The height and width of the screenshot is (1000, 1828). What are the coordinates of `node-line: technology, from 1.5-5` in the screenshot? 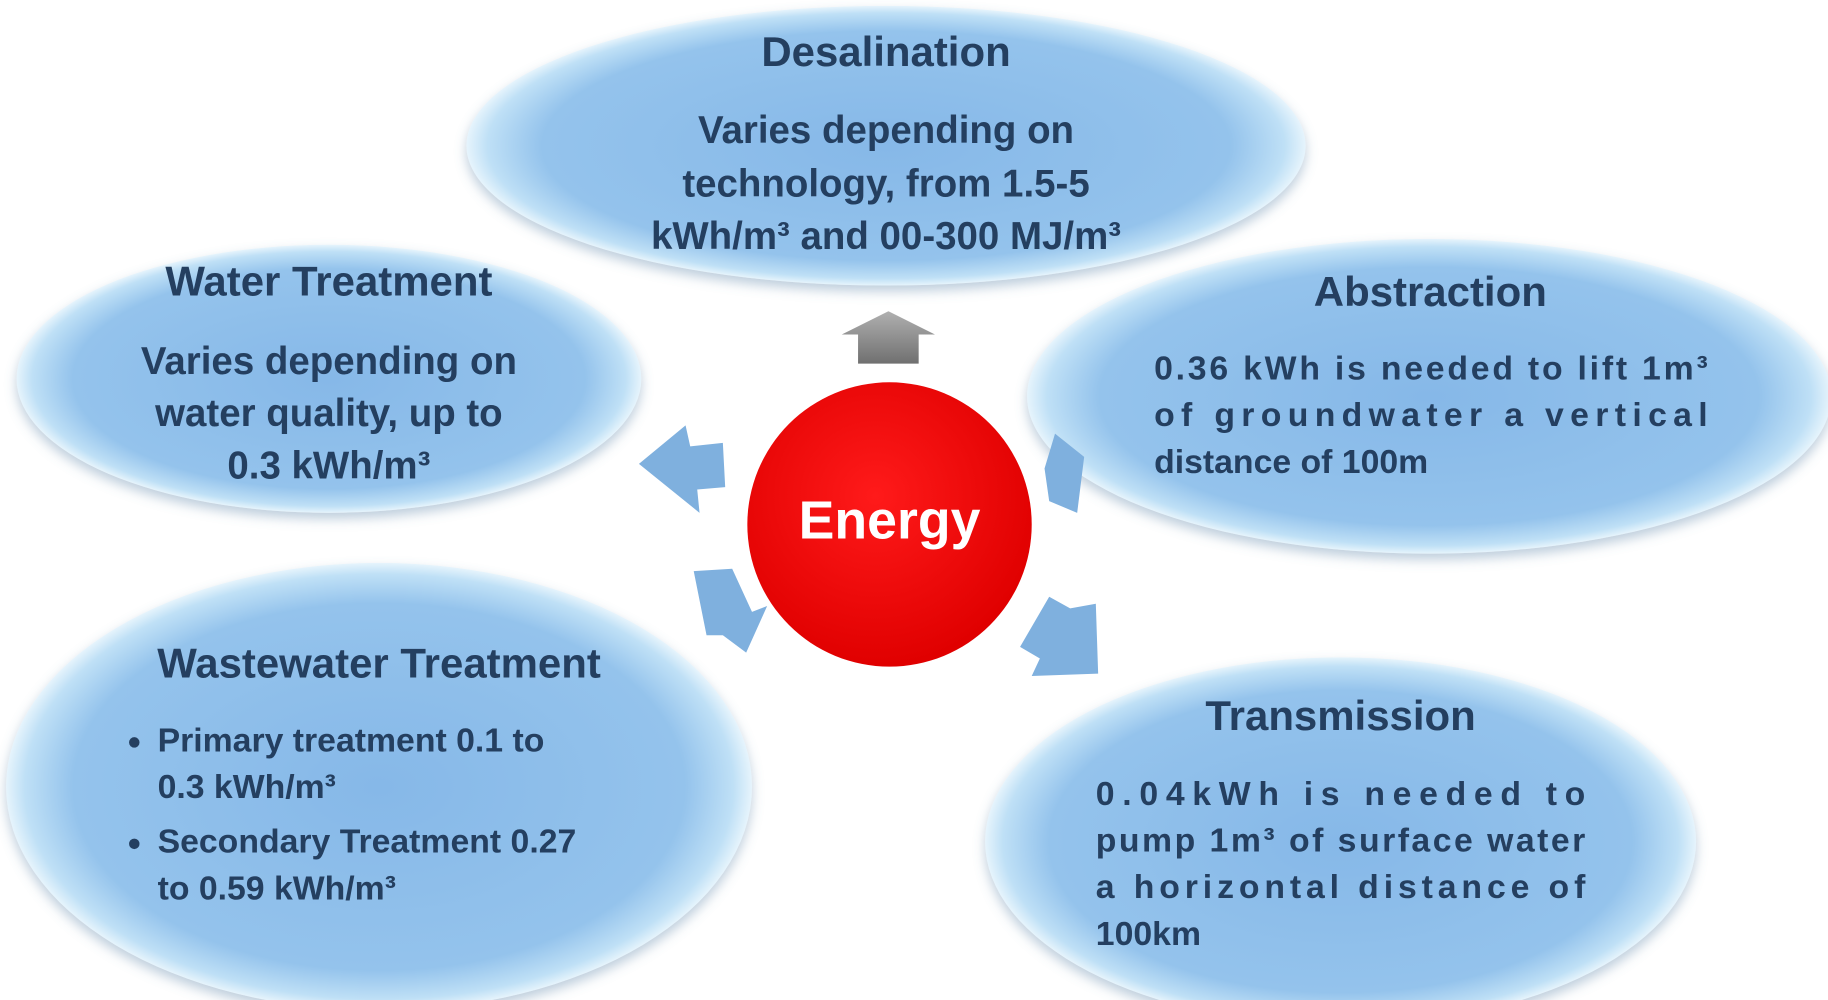 It's located at (885, 184).